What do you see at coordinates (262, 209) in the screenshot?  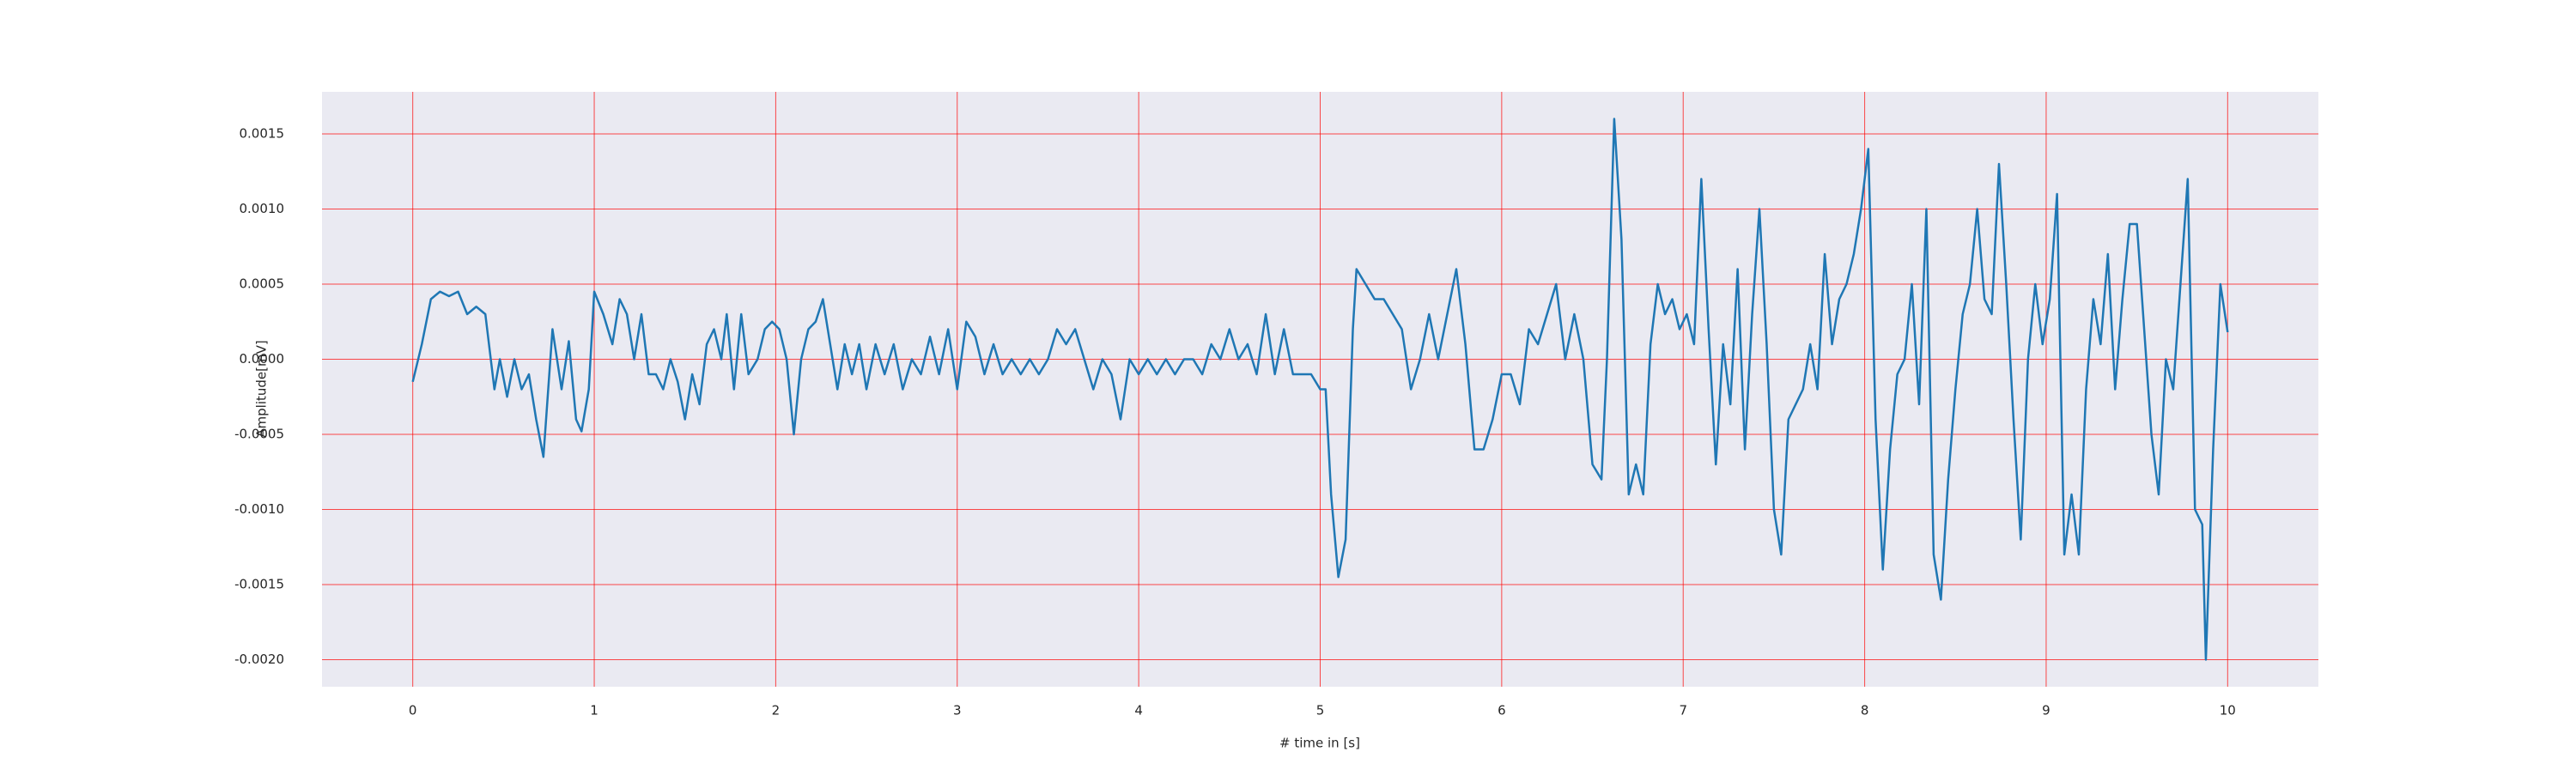 I see `y-tick-label: 0.0010` at bounding box center [262, 209].